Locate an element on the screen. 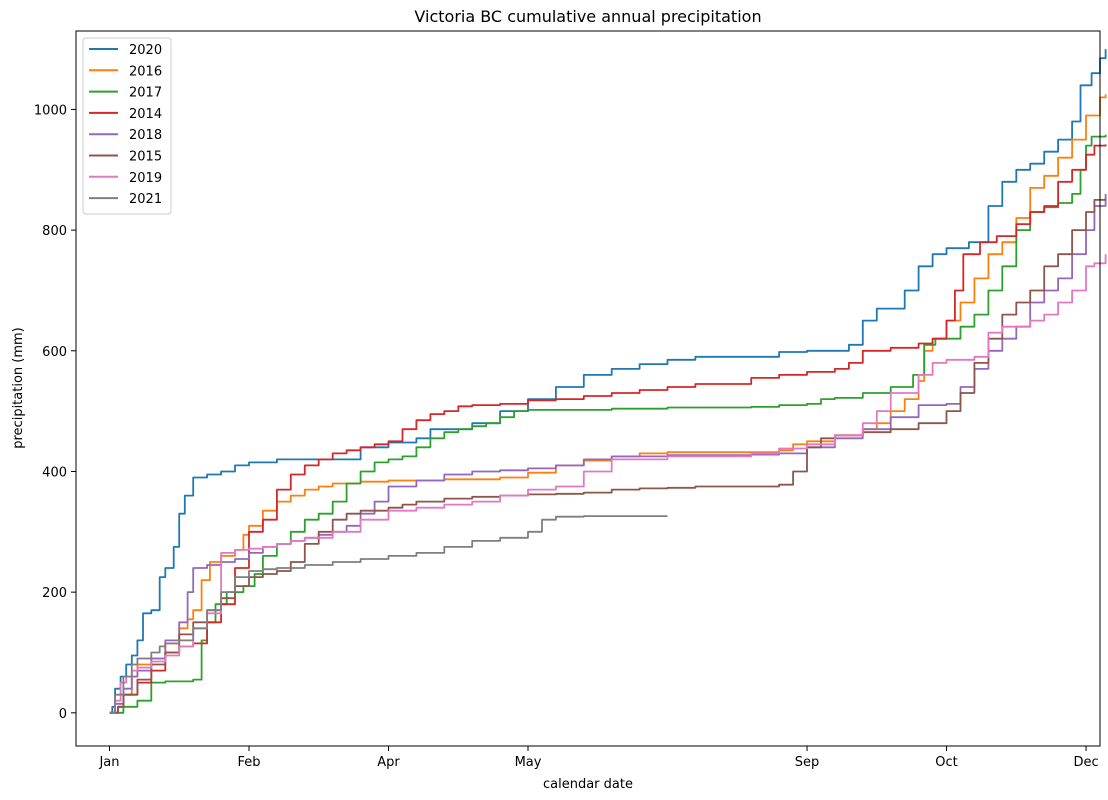 This screenshot has width=1108, height=800. x-tick-label: Sep is located at coordinates (807, 762).